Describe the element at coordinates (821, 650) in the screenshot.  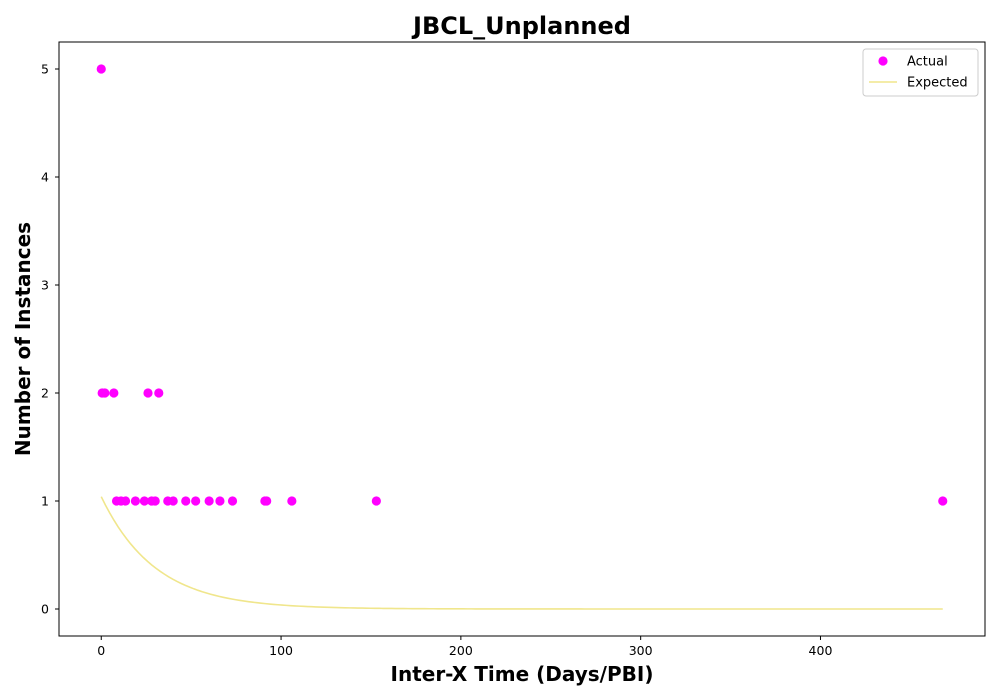
I see `x-tick-label: 400` at that location.